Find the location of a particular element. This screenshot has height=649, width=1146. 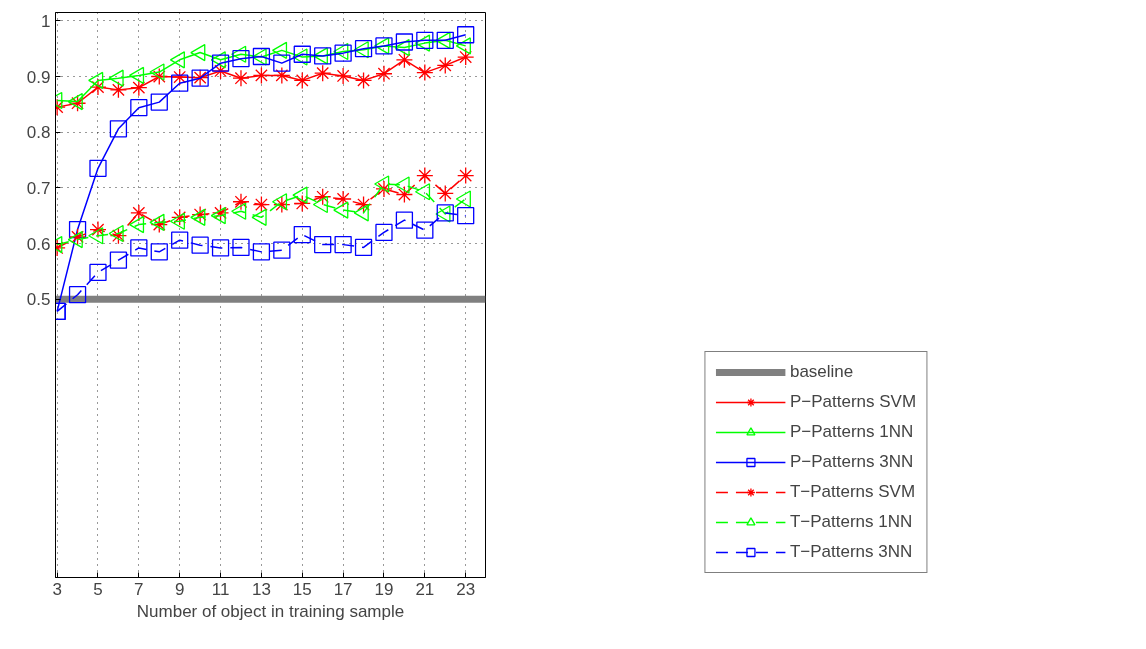

y-tick-label: 0.9 is located at coordinates (38, 77).